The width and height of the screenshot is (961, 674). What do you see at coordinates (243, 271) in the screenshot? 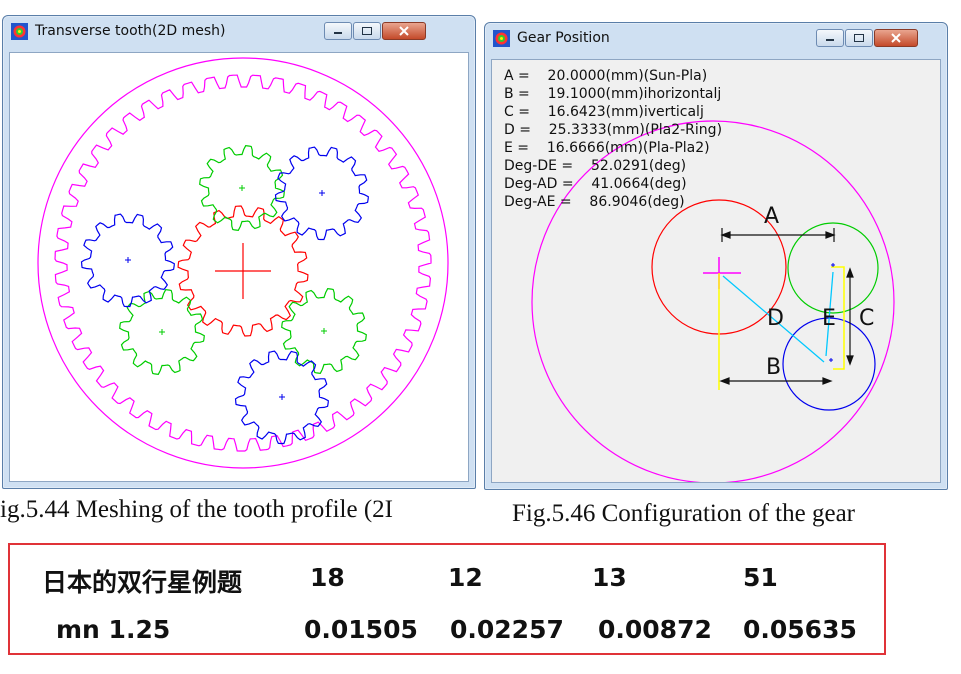
I see `sun-gear` at bounding box center [243, 271].